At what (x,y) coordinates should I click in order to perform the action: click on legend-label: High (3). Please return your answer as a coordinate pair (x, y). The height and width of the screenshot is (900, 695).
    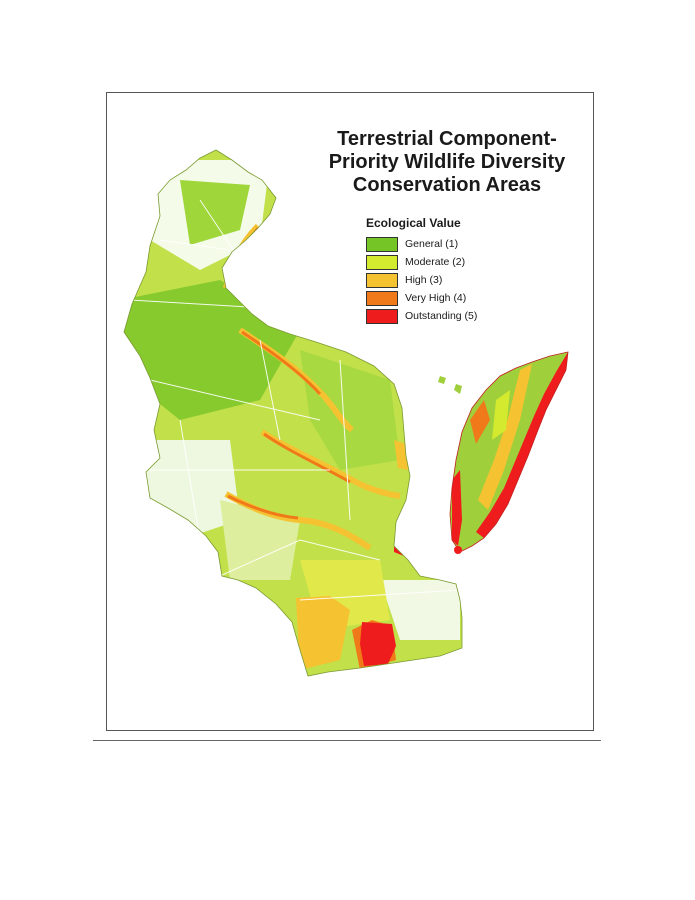
    Looking at the image, I should click on (424, 280).